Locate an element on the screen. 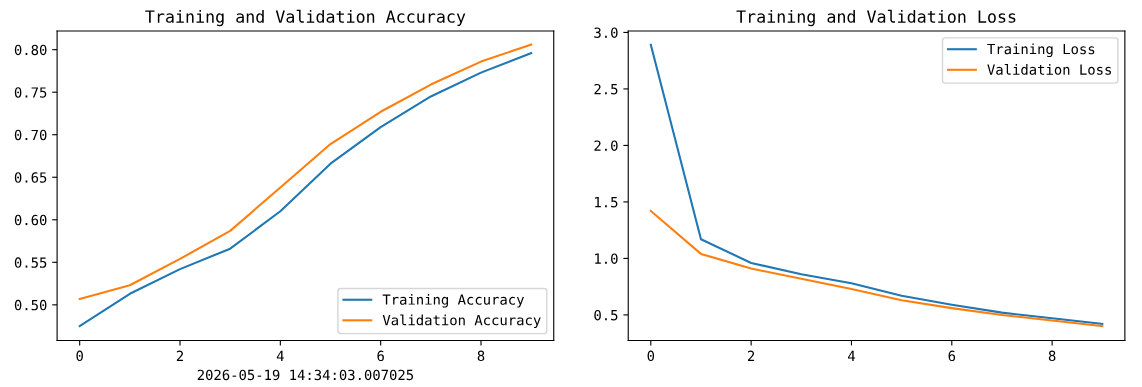  y-tick-label: 1.0 is located at coordinates (606, 258).